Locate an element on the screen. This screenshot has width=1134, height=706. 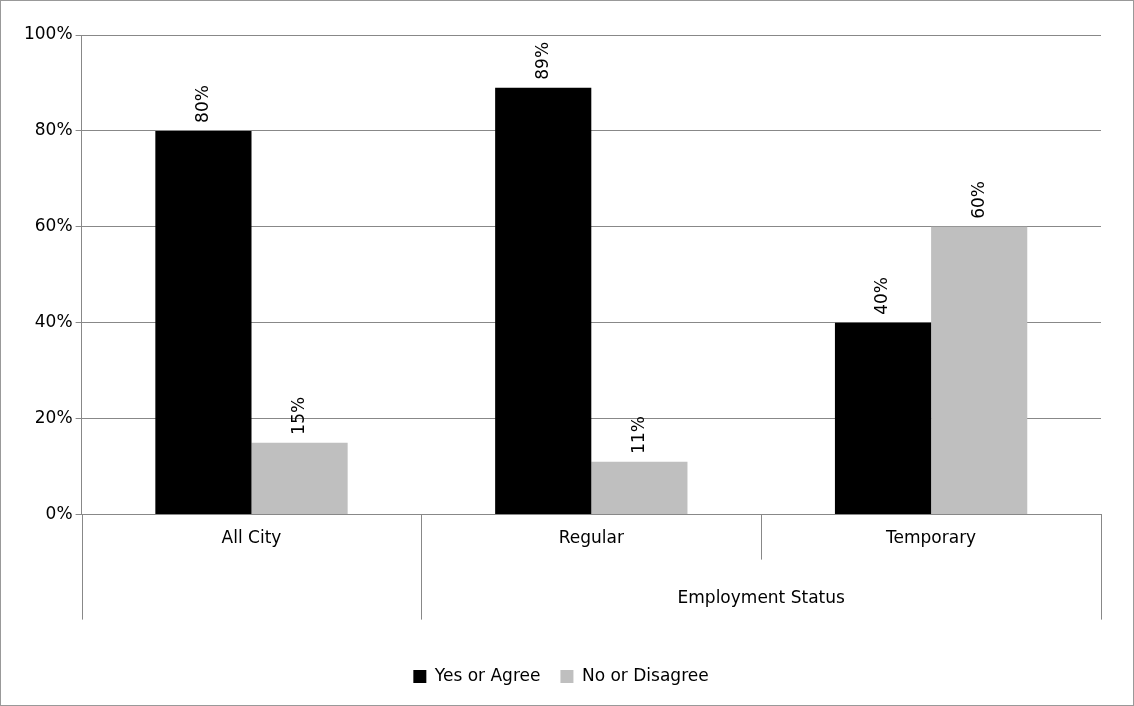
y-tick-label: 60% is located at coordinates (53, 225).